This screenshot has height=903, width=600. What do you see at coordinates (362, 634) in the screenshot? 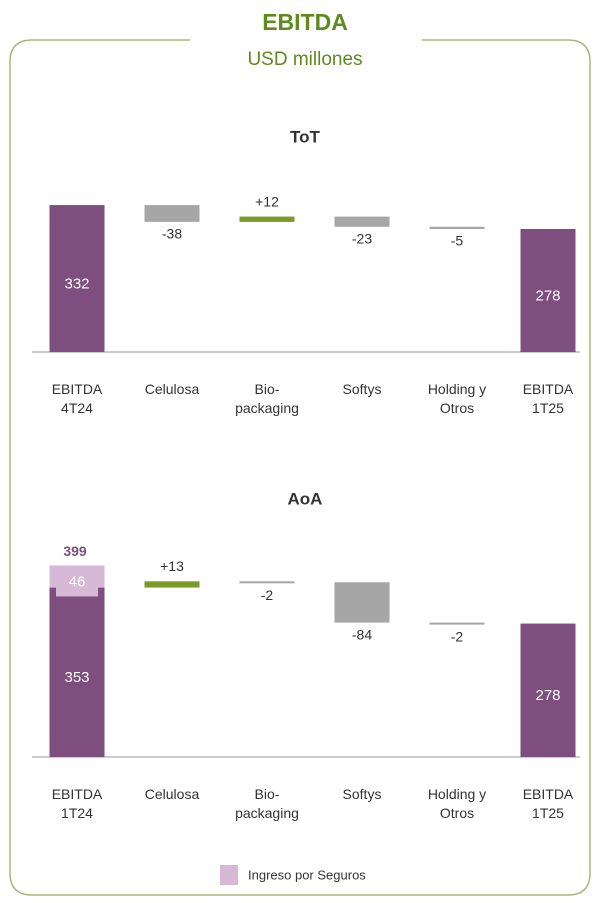
I see `value-label: -84` at bounding box center [362, 634].